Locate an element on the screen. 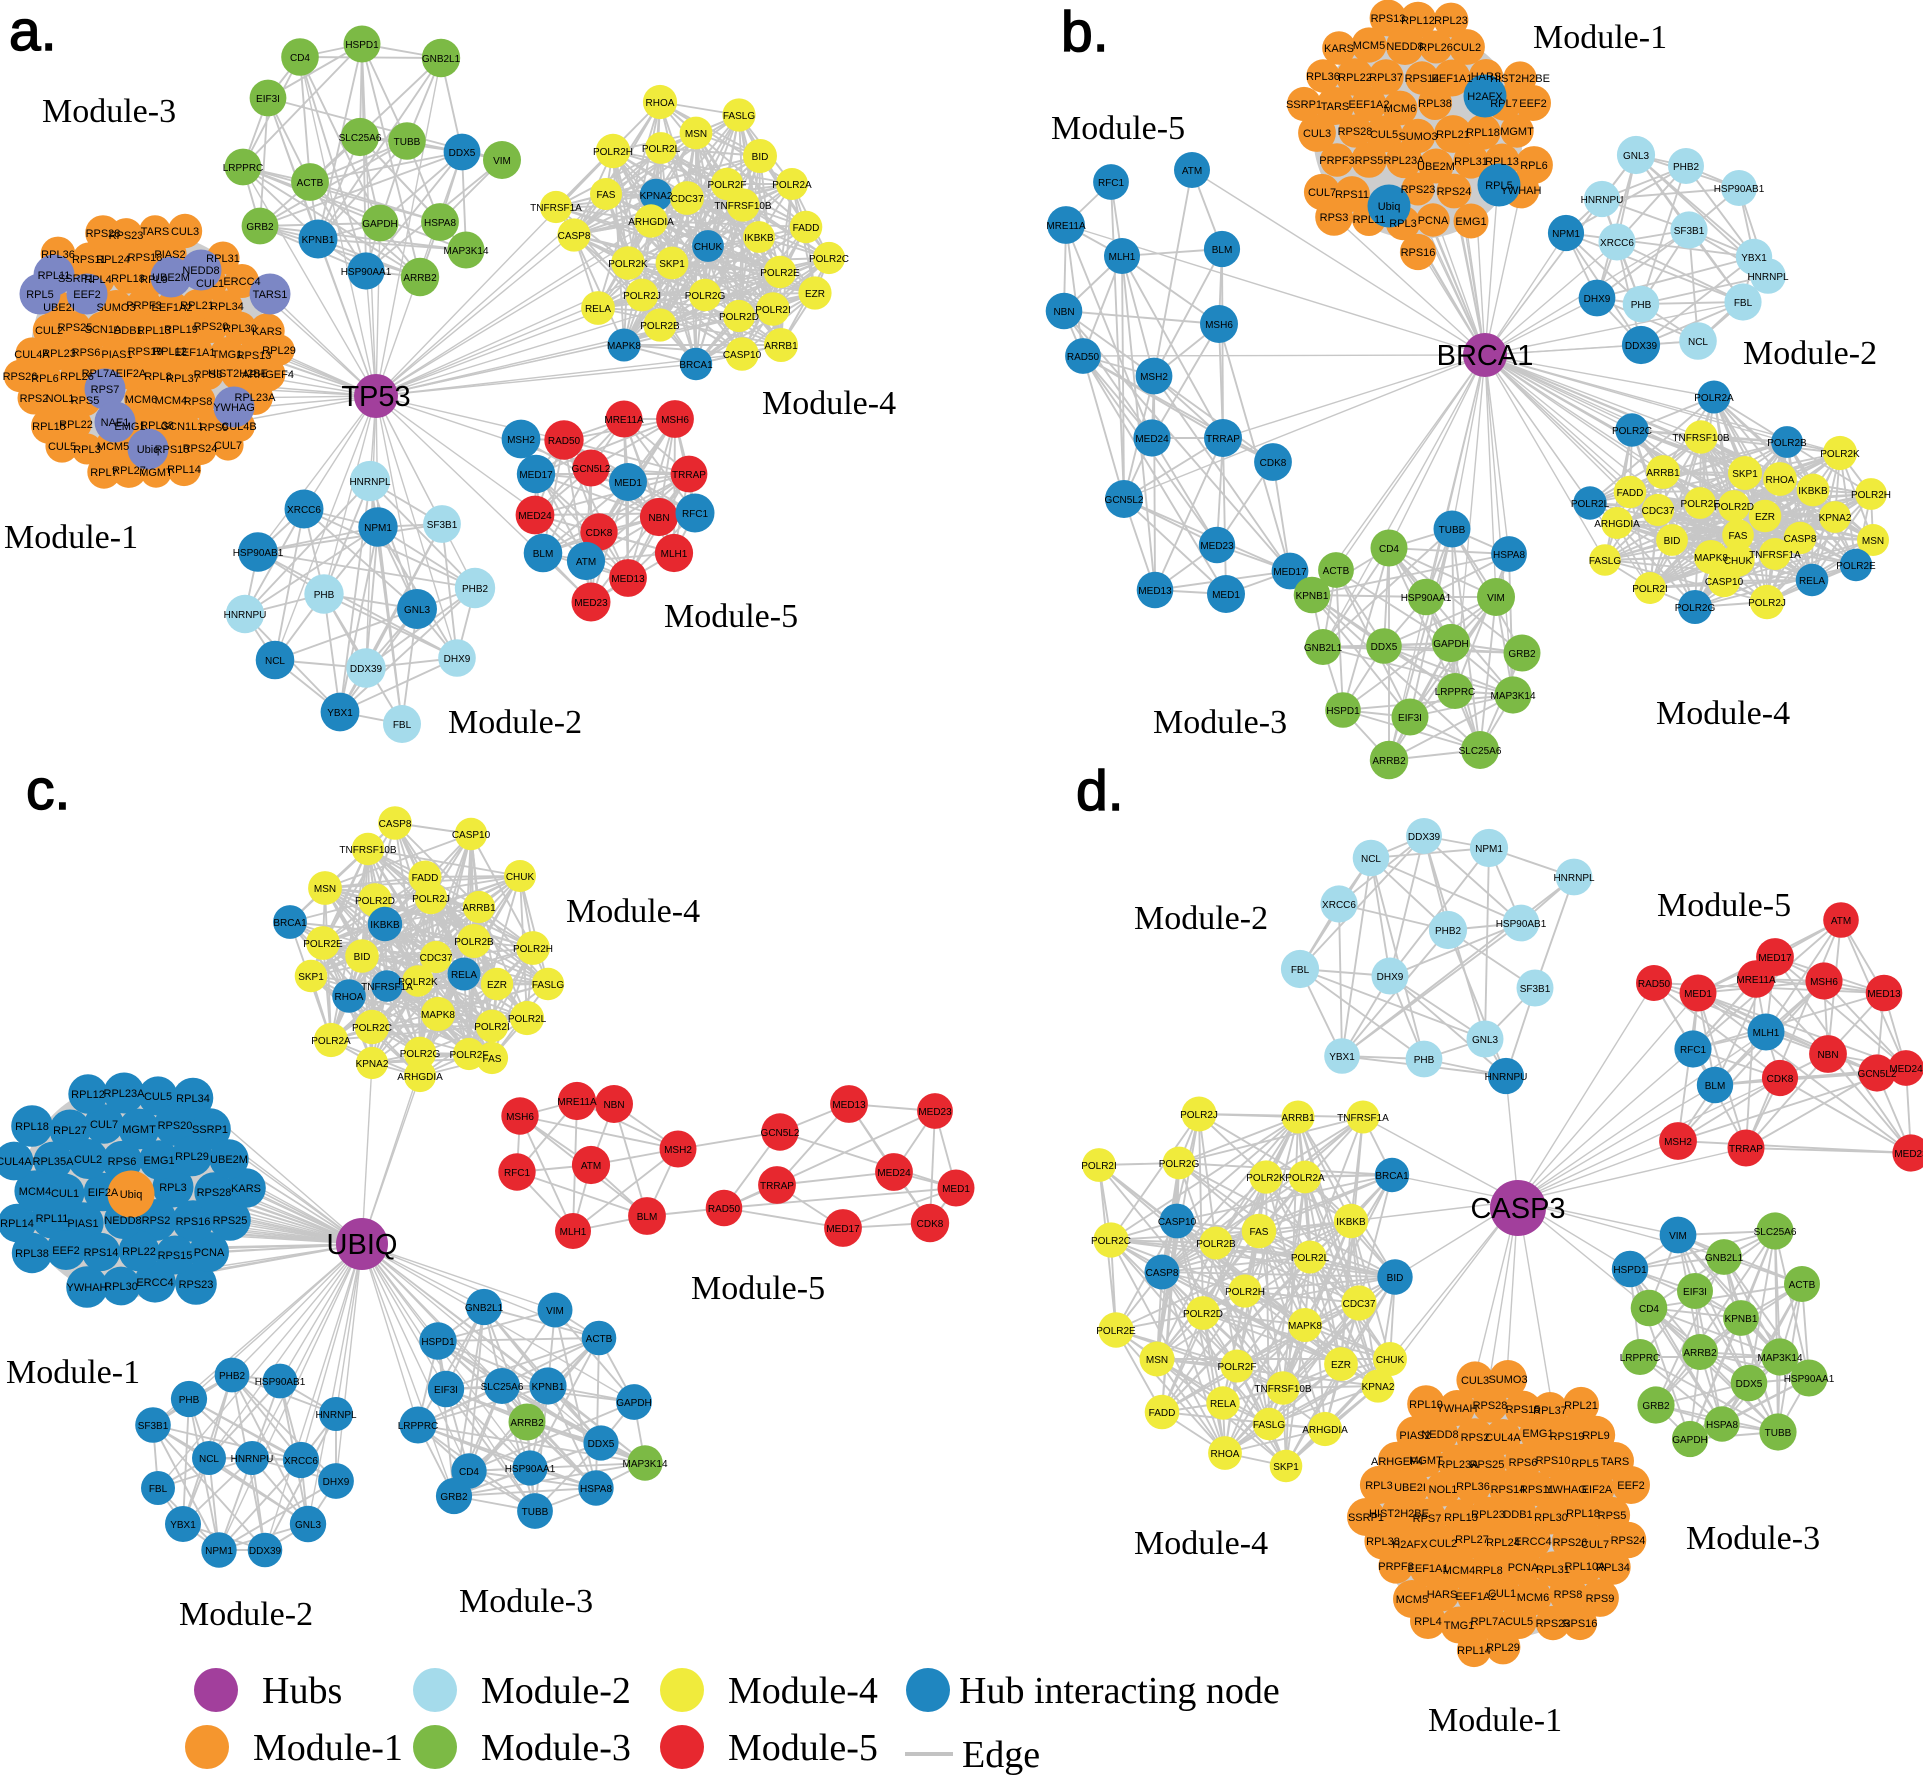  svg-text: CUL4A is located at coordinates (32, 355).